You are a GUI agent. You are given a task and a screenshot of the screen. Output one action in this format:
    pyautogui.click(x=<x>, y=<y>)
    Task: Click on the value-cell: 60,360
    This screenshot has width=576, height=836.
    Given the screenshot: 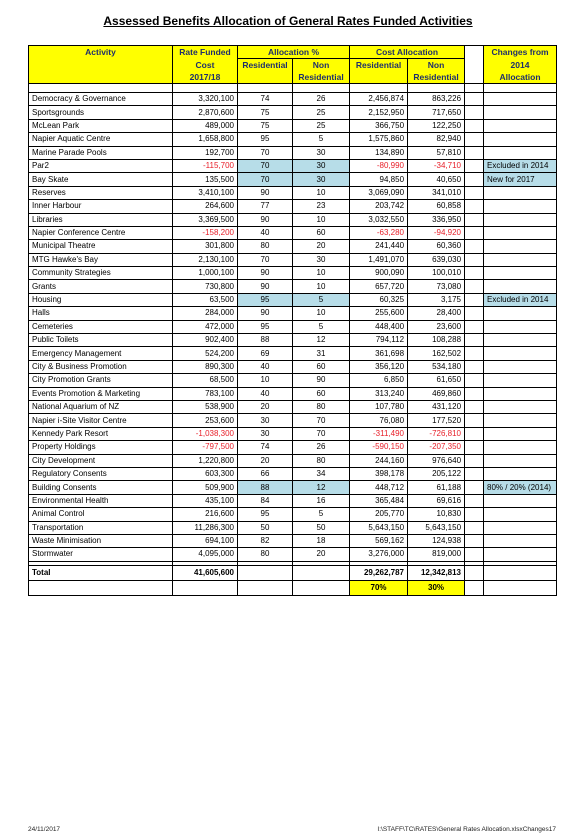 What is the action you would take?
    pyautogui.click(x=436, y=246)
    